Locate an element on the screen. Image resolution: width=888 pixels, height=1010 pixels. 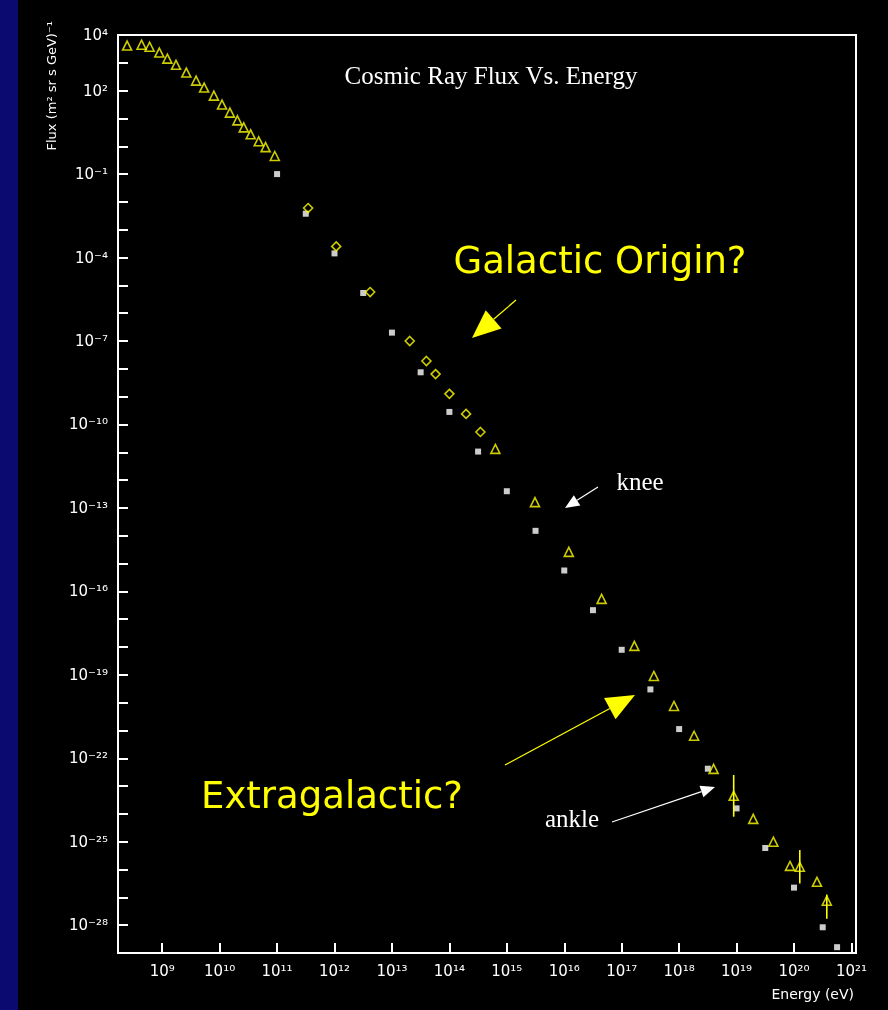
y-tick-label: 10⁻⁴ is located at coordinates (91, 257).